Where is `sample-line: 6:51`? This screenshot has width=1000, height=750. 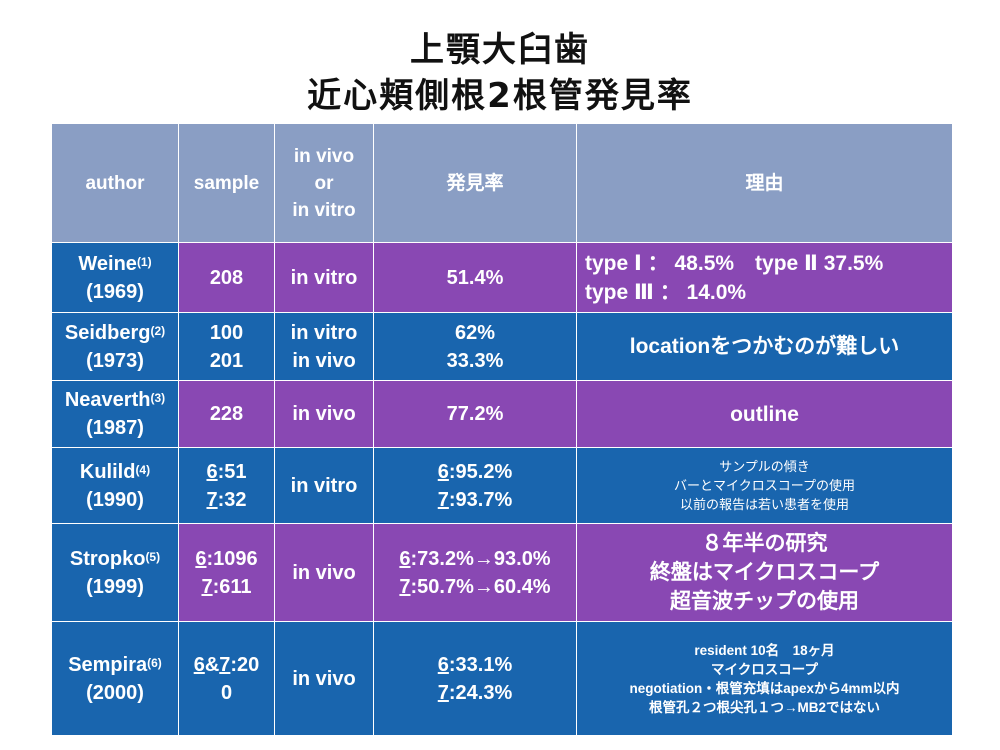 sample-line: 6:51 is located at coordinates (226, 472).